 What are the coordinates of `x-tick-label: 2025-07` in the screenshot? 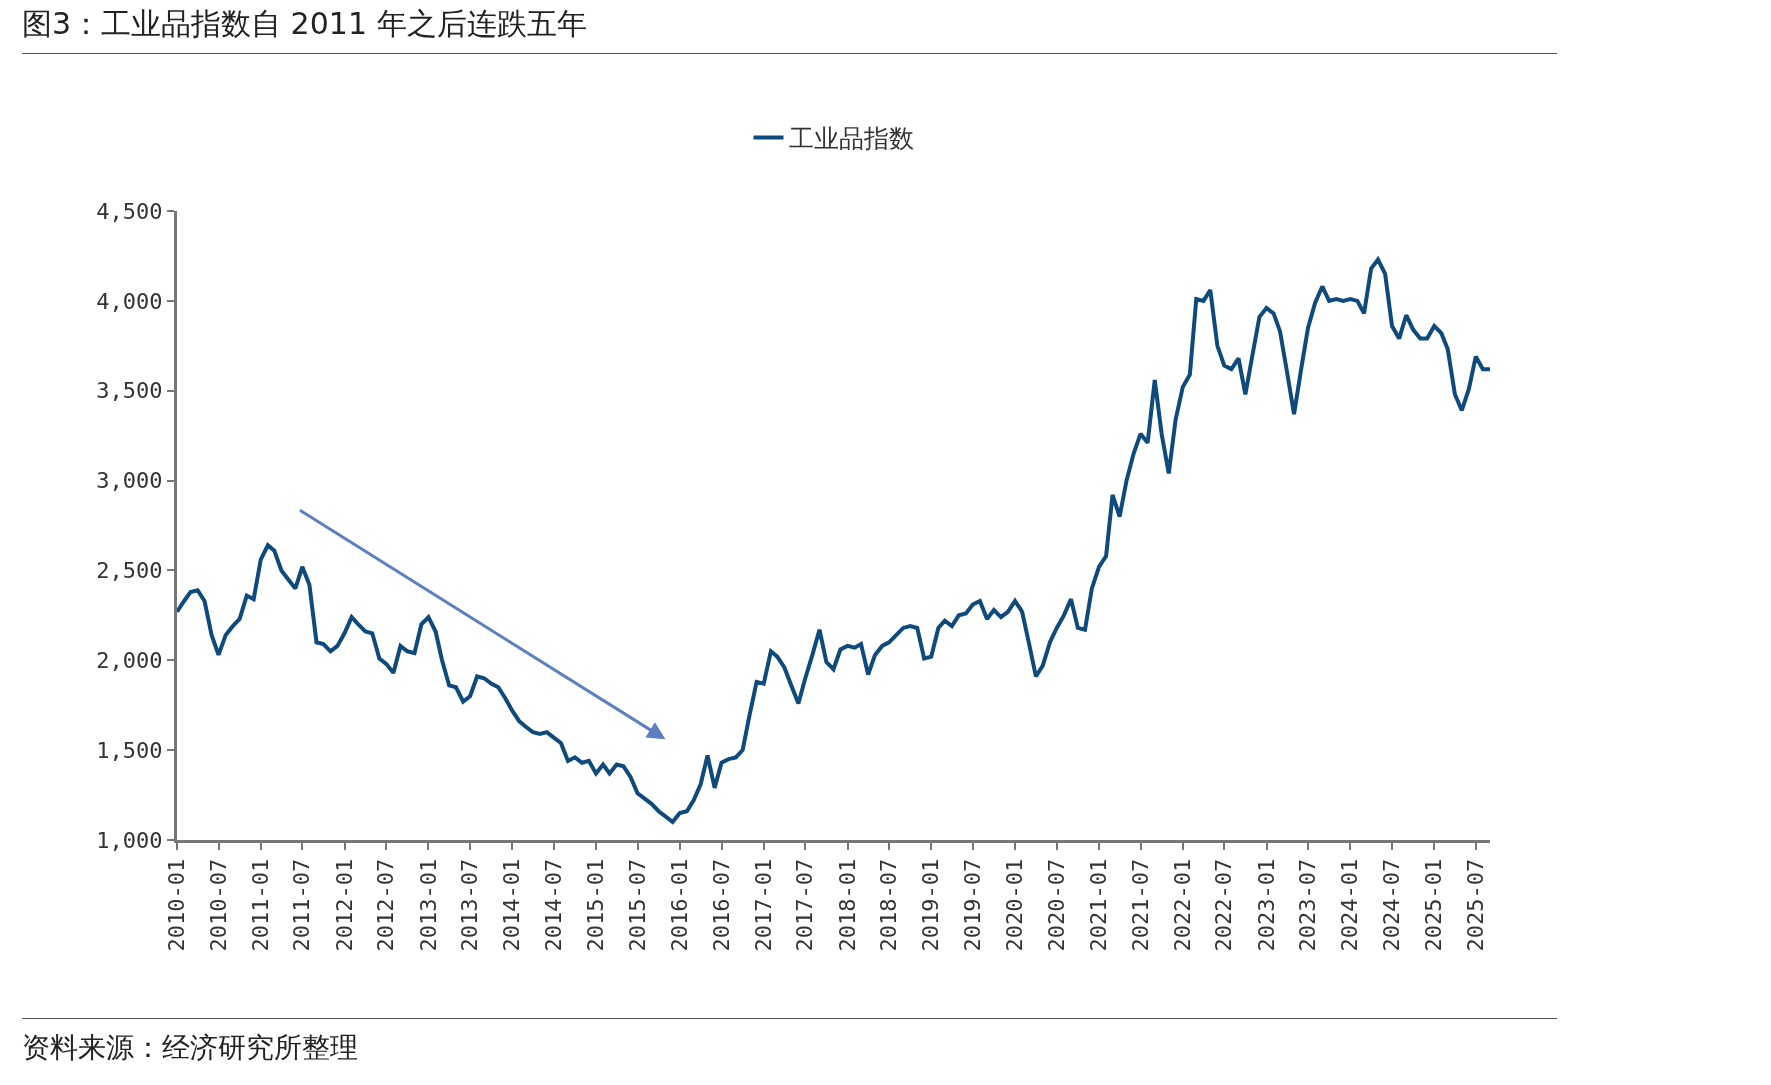 It's located at (1475, 905).